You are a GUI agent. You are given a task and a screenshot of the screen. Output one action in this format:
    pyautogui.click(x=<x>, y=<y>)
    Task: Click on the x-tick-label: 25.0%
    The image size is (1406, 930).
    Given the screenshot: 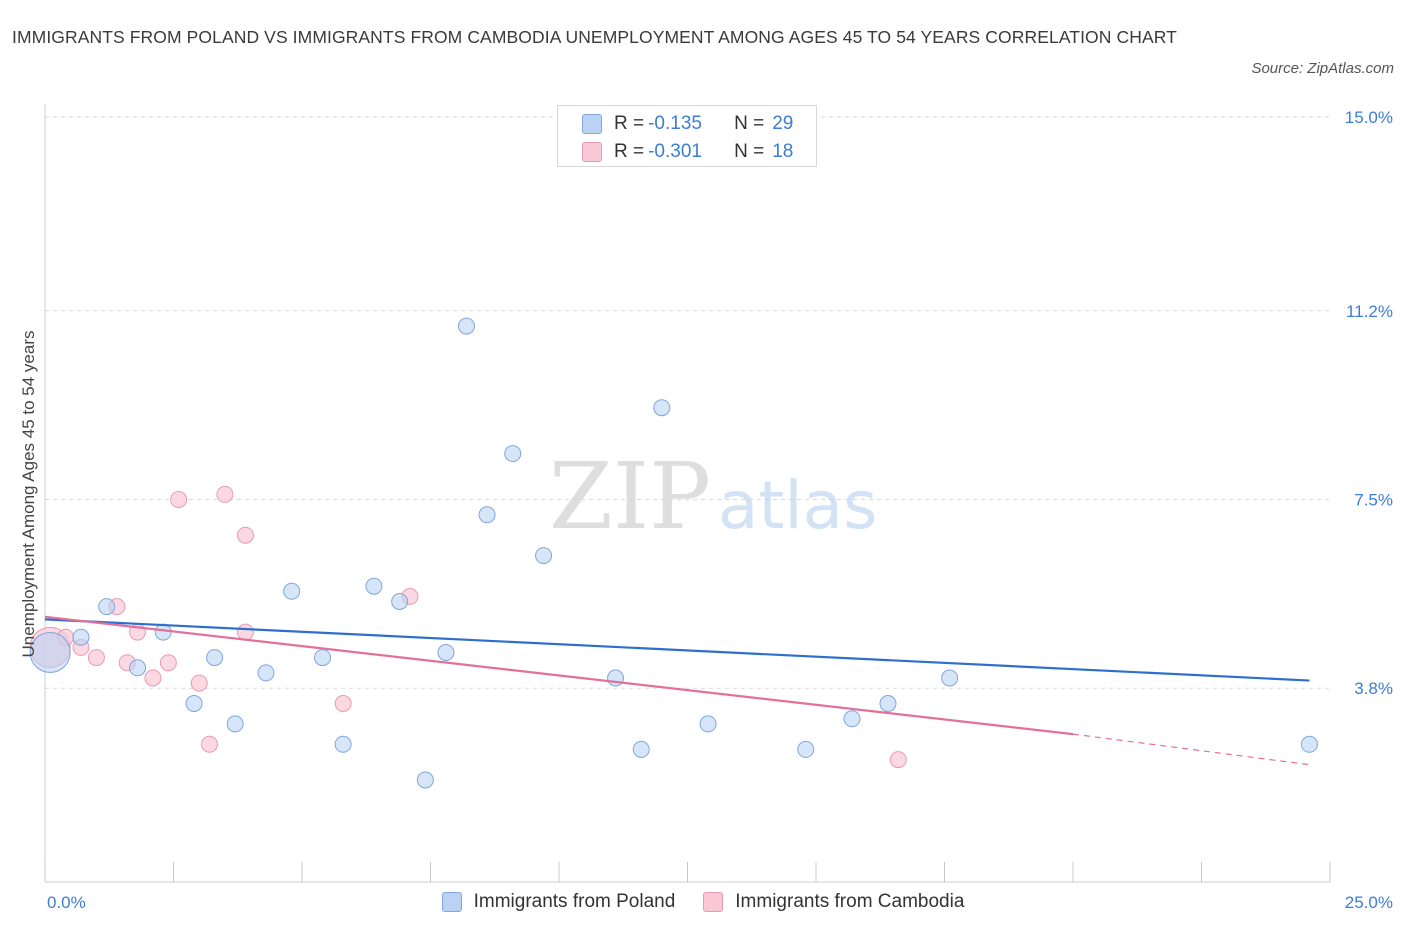 What is the action you would take?
    pyautogui.click(x=1369, y=902)
    